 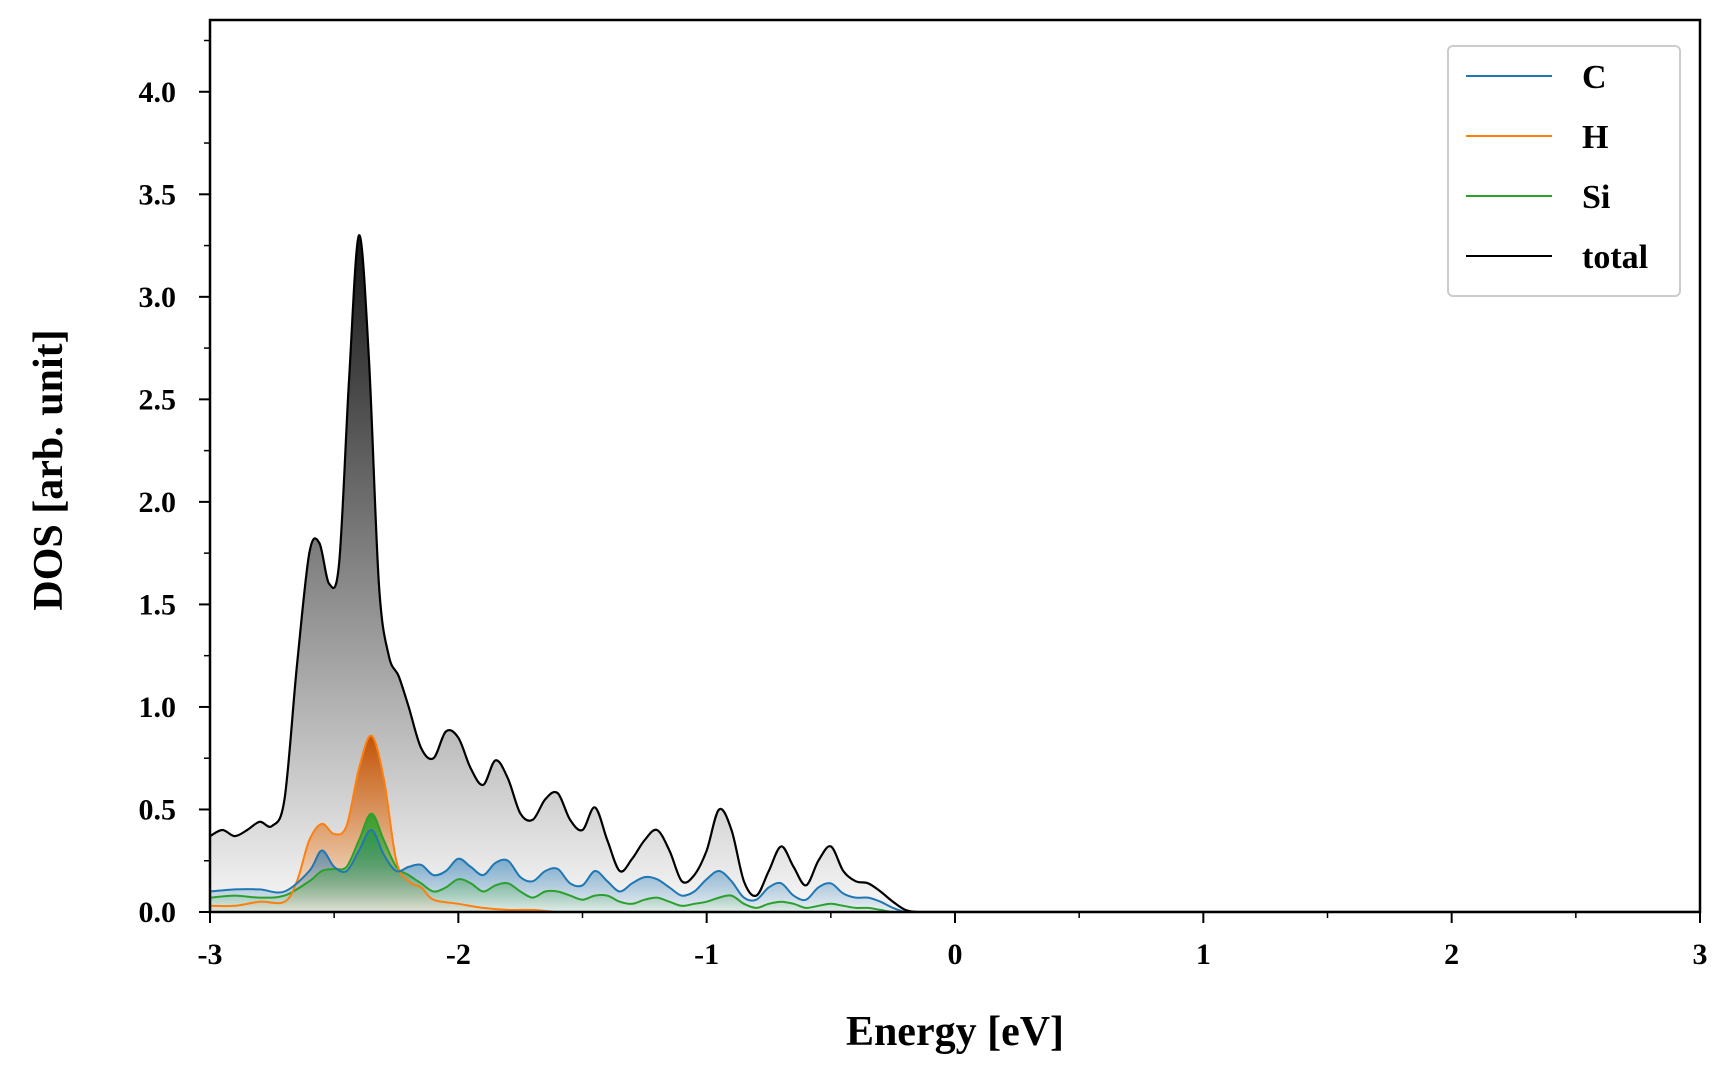 I want to click on x-tick-label: 0, so click(x=955, y=954).